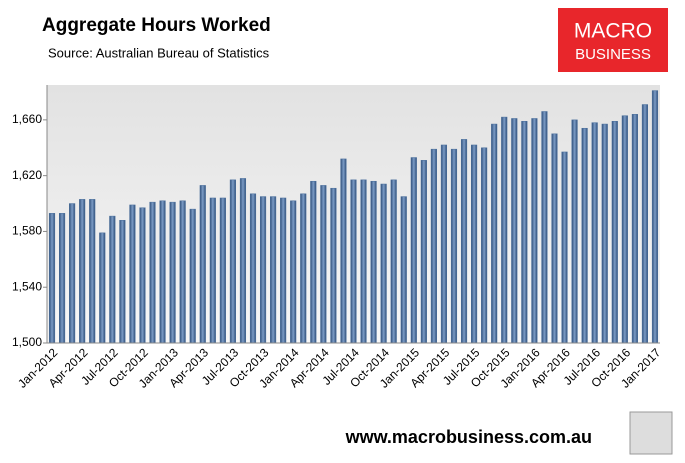 This screenshot has width=685, height=463. What do you see at coordinates (27, 342) in the screenshot?
I see `y-tick-label: 1,500` at bounding box center [27, 342].